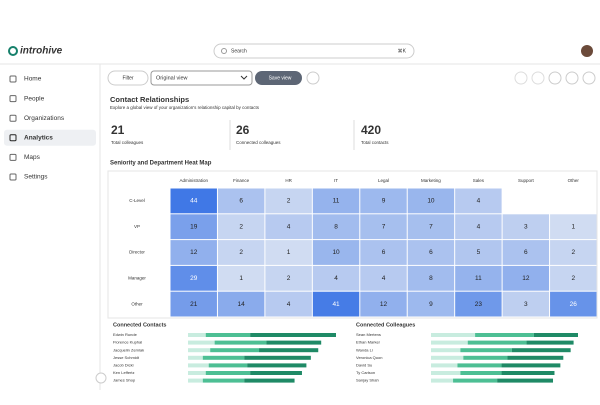 This screenshot has width=600, height=405. What do you see at coordinates (38, 138) in the screenshot?
I see `nav-item: Analytics` at bounding box center [38, 138].